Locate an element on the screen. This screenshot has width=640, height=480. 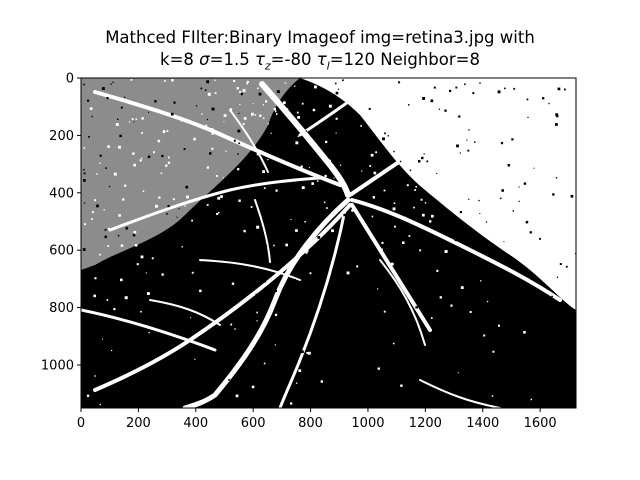
vessel-arc-left is located at coordinates (215, 204).